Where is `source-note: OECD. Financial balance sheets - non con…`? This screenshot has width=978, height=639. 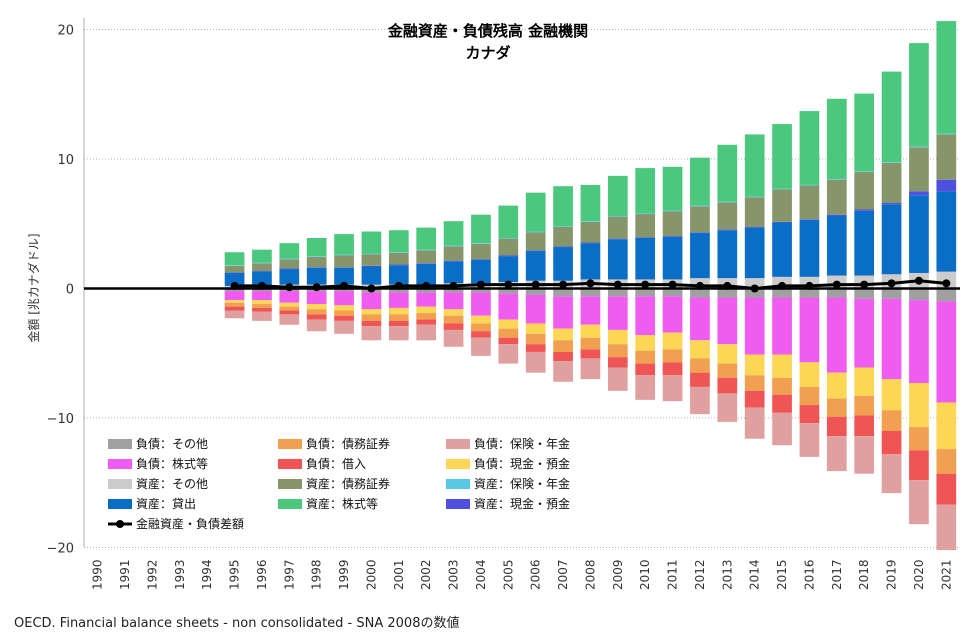 source-note: OECD. Financial balance sheets - non con… is located at coordinates (237, 623).